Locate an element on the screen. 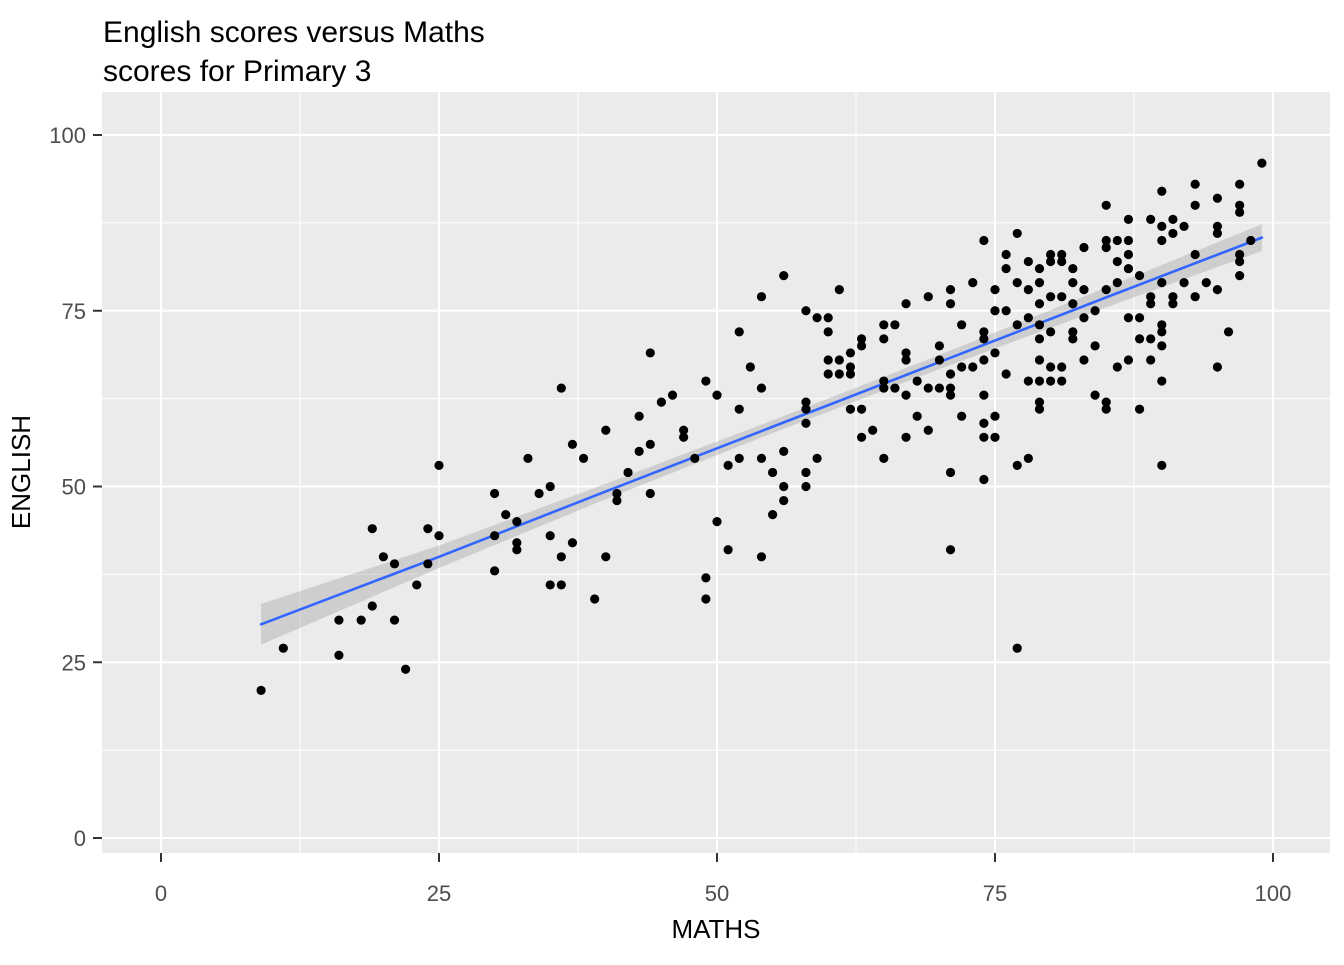 Image resolution: width=1344 pixels, height=965 pixels. y-axis-title: ENGLISH is located at coordinates (21, 472).